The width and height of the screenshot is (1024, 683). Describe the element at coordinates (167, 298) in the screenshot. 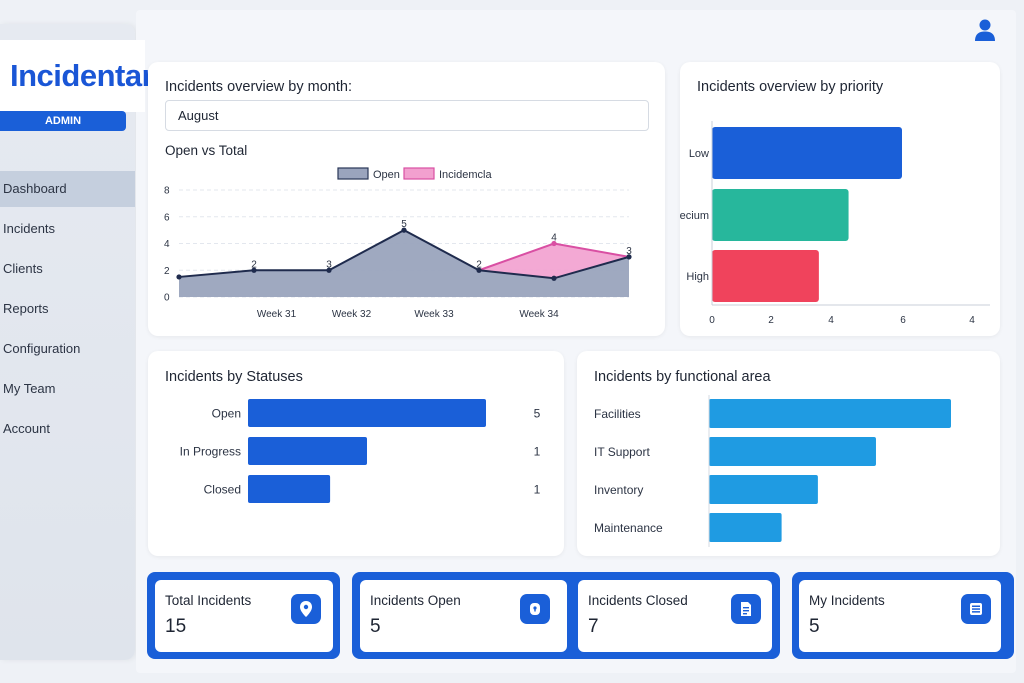

I see `y-tick-label: 0` at that location.